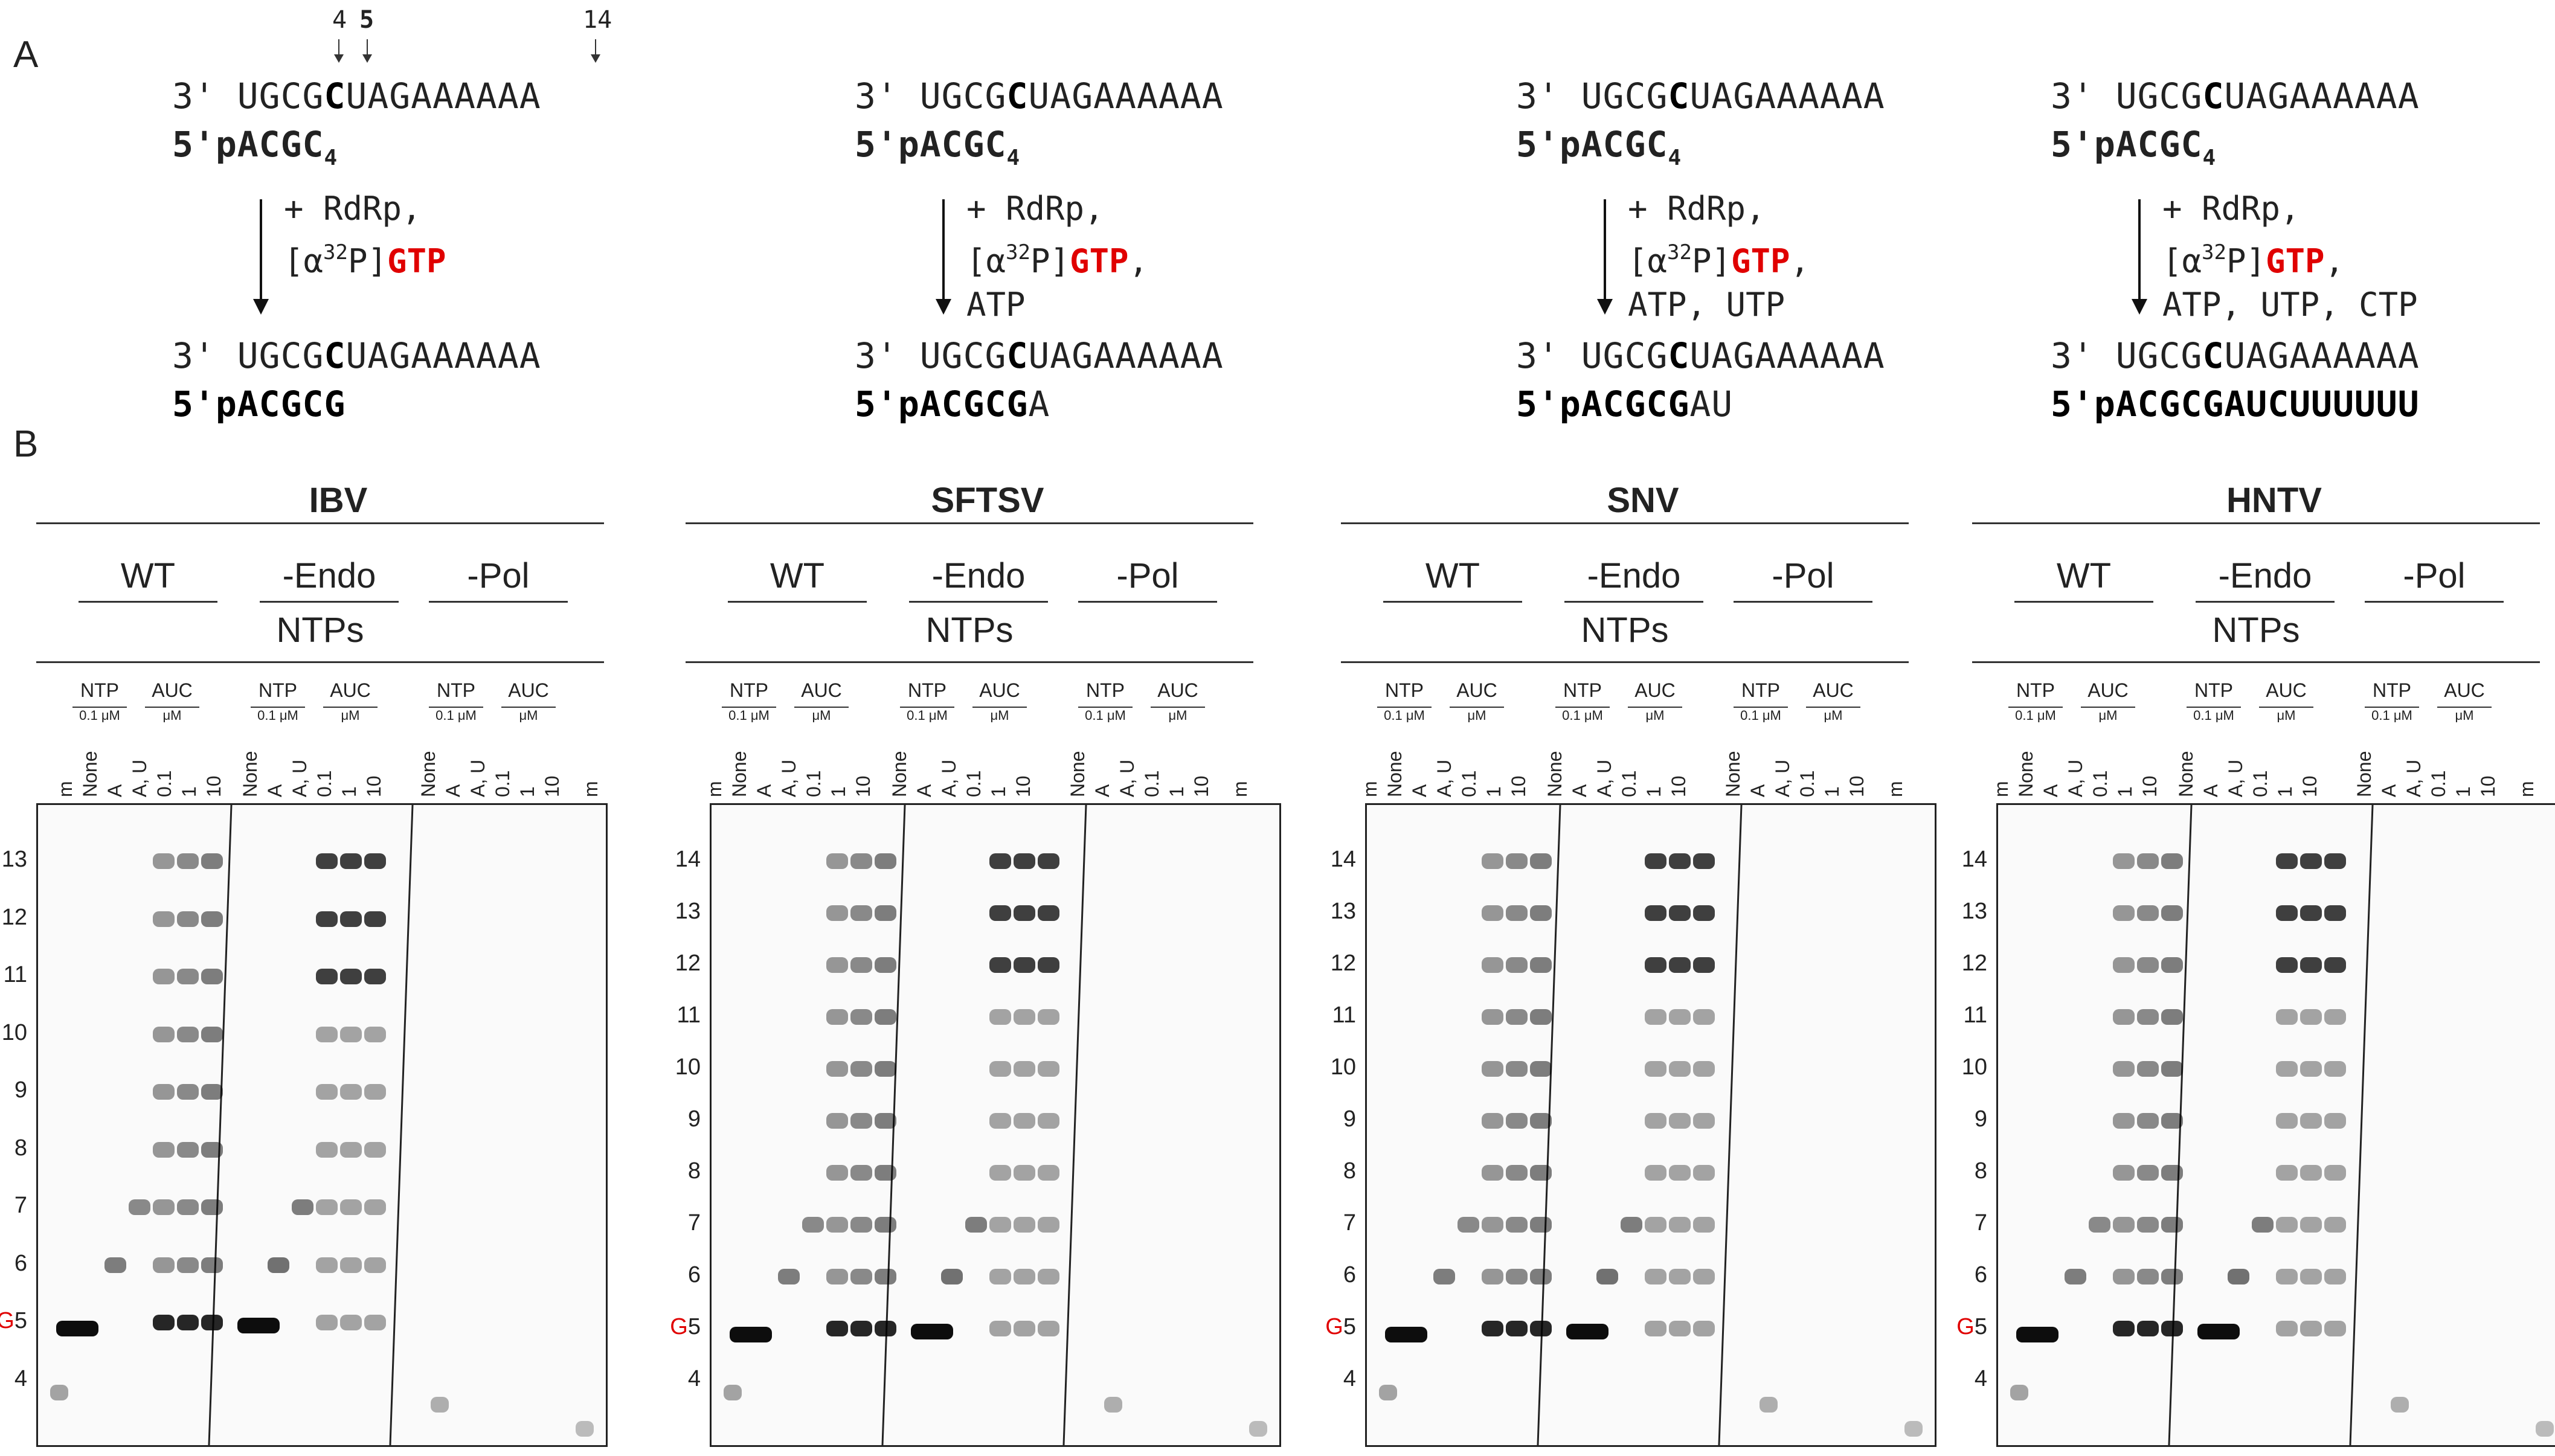 Image resolution: width=2555 pixels, height=1456 pixels. Describe the element at coordinates (2001, 789) in the screenshot. I see `lane-label-m: m` at that location.